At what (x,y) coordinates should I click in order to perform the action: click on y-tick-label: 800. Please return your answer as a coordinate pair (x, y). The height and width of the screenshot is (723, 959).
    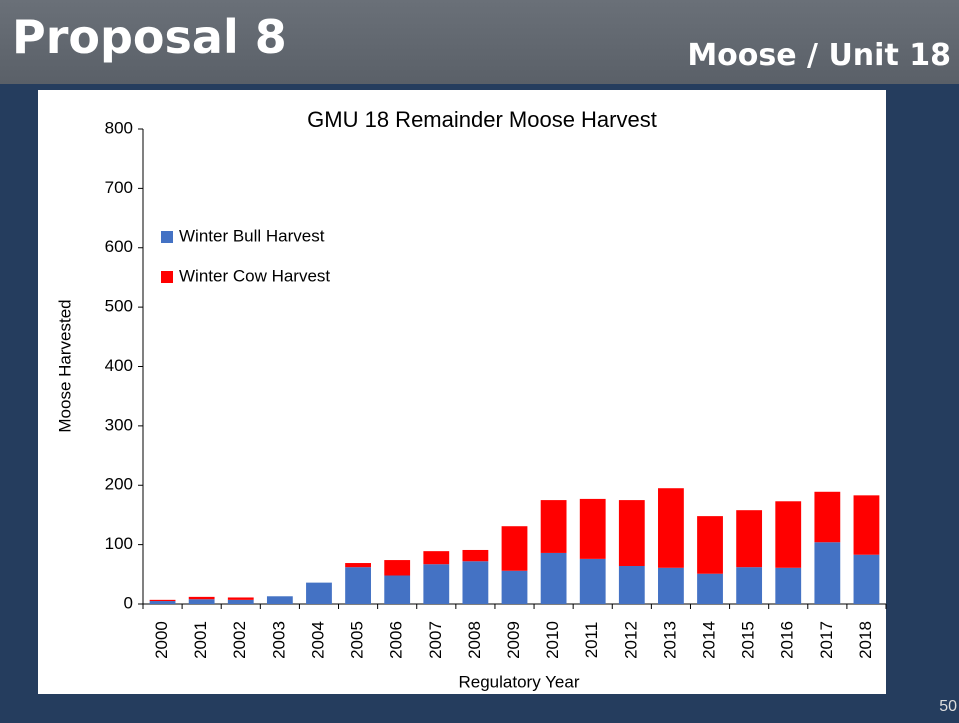
    Looking at the image, I should click on (119, 127).